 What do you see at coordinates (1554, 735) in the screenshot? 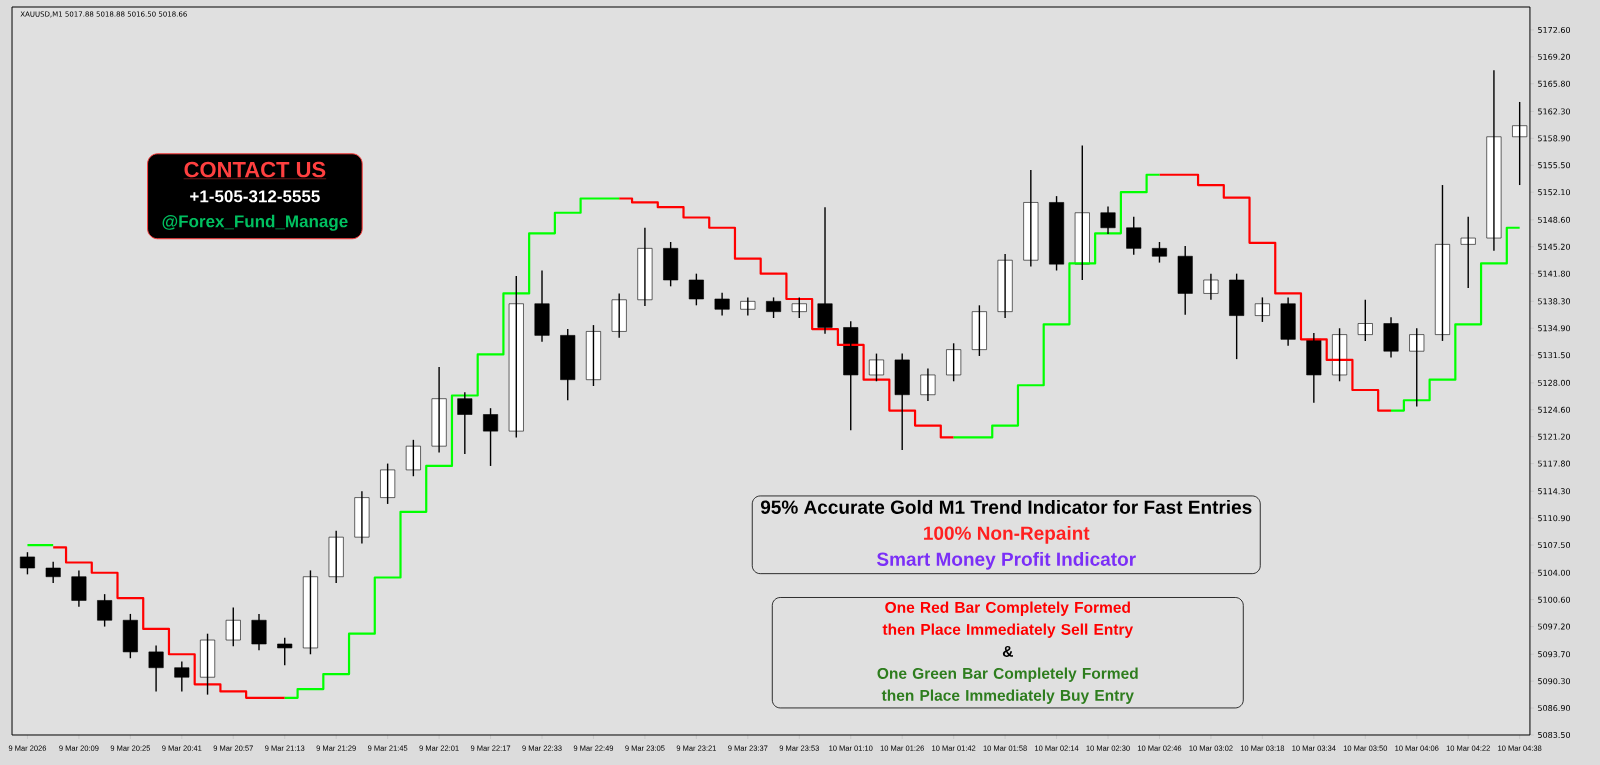
I see `y-tick-label: 5083.50` at bounding box center [1554, 735].